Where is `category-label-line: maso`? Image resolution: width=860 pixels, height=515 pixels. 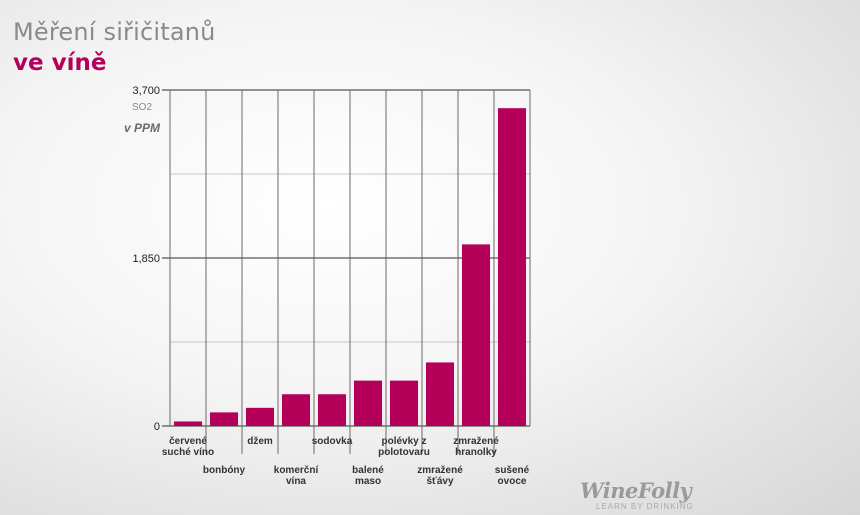
category-label-line: maso is located at coordinates (368, 481).